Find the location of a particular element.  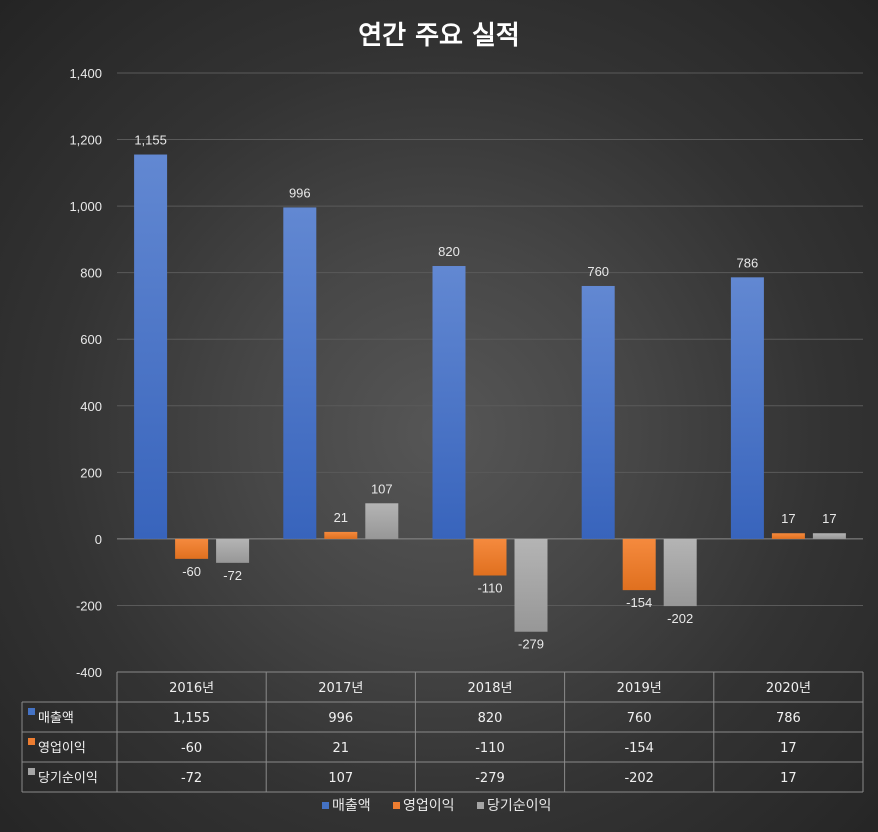

y-tick-label: 400 is located at coordinates (91, 406).